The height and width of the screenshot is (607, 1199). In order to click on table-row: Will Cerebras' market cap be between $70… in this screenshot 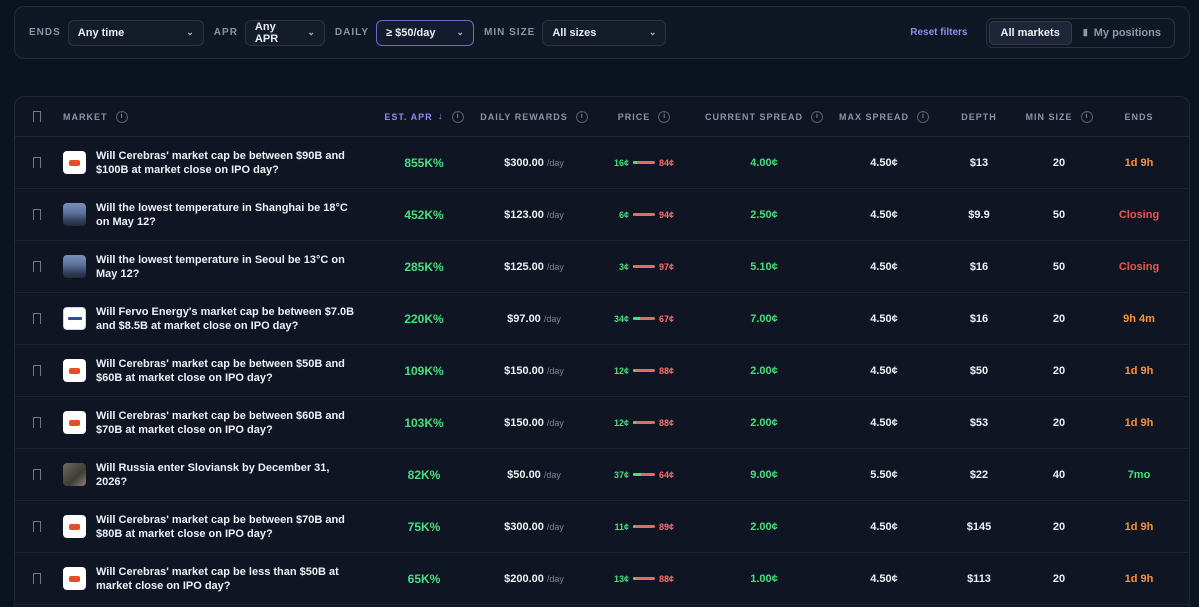, I will do `click(602, 527)`.